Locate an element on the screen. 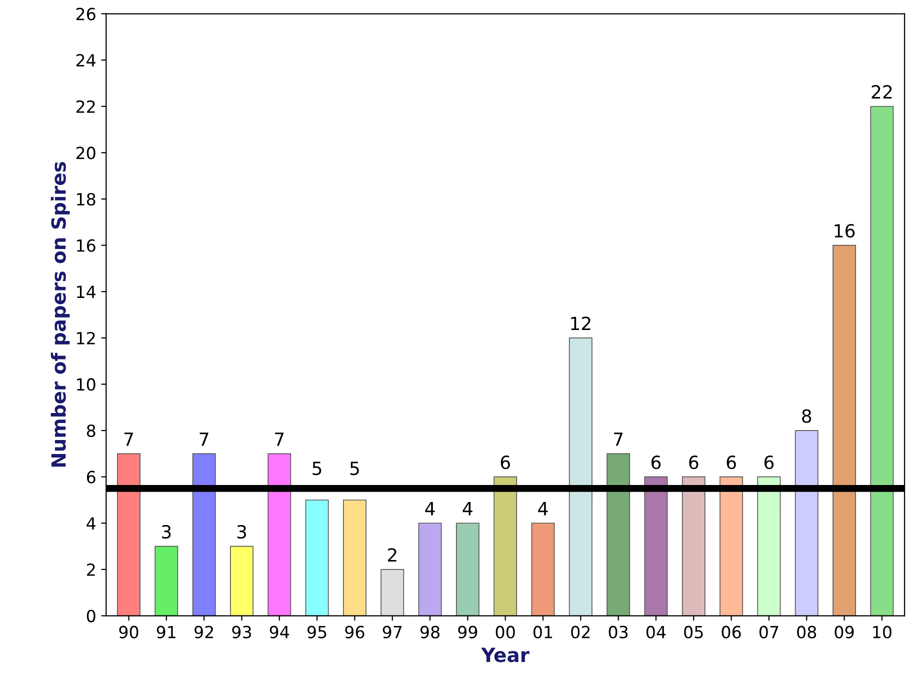 The image size is (923, 688). x-tick-label: 01 is located at coordinates (542, 632).